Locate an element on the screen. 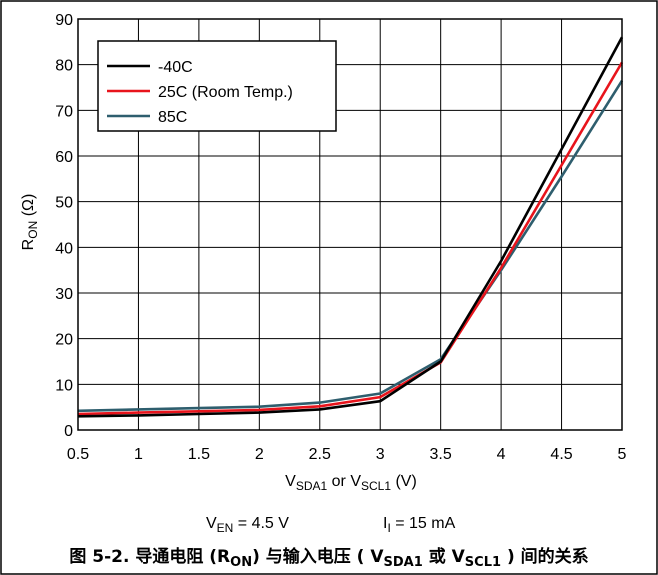  x-tick-label: 4.5 is located at coordinates (561, 454).